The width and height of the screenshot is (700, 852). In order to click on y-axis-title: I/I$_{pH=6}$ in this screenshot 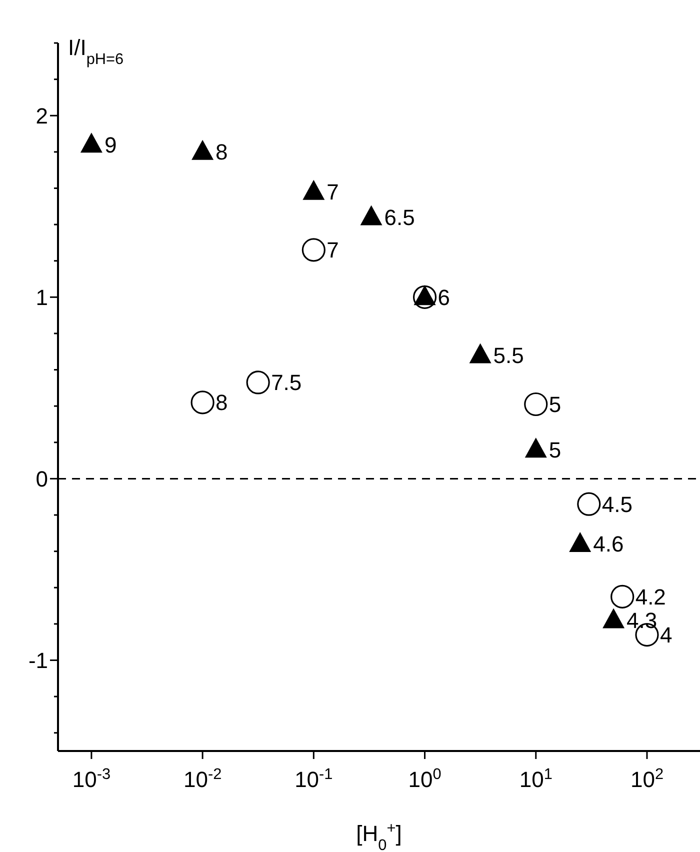, I will do `click(96, 51)`.